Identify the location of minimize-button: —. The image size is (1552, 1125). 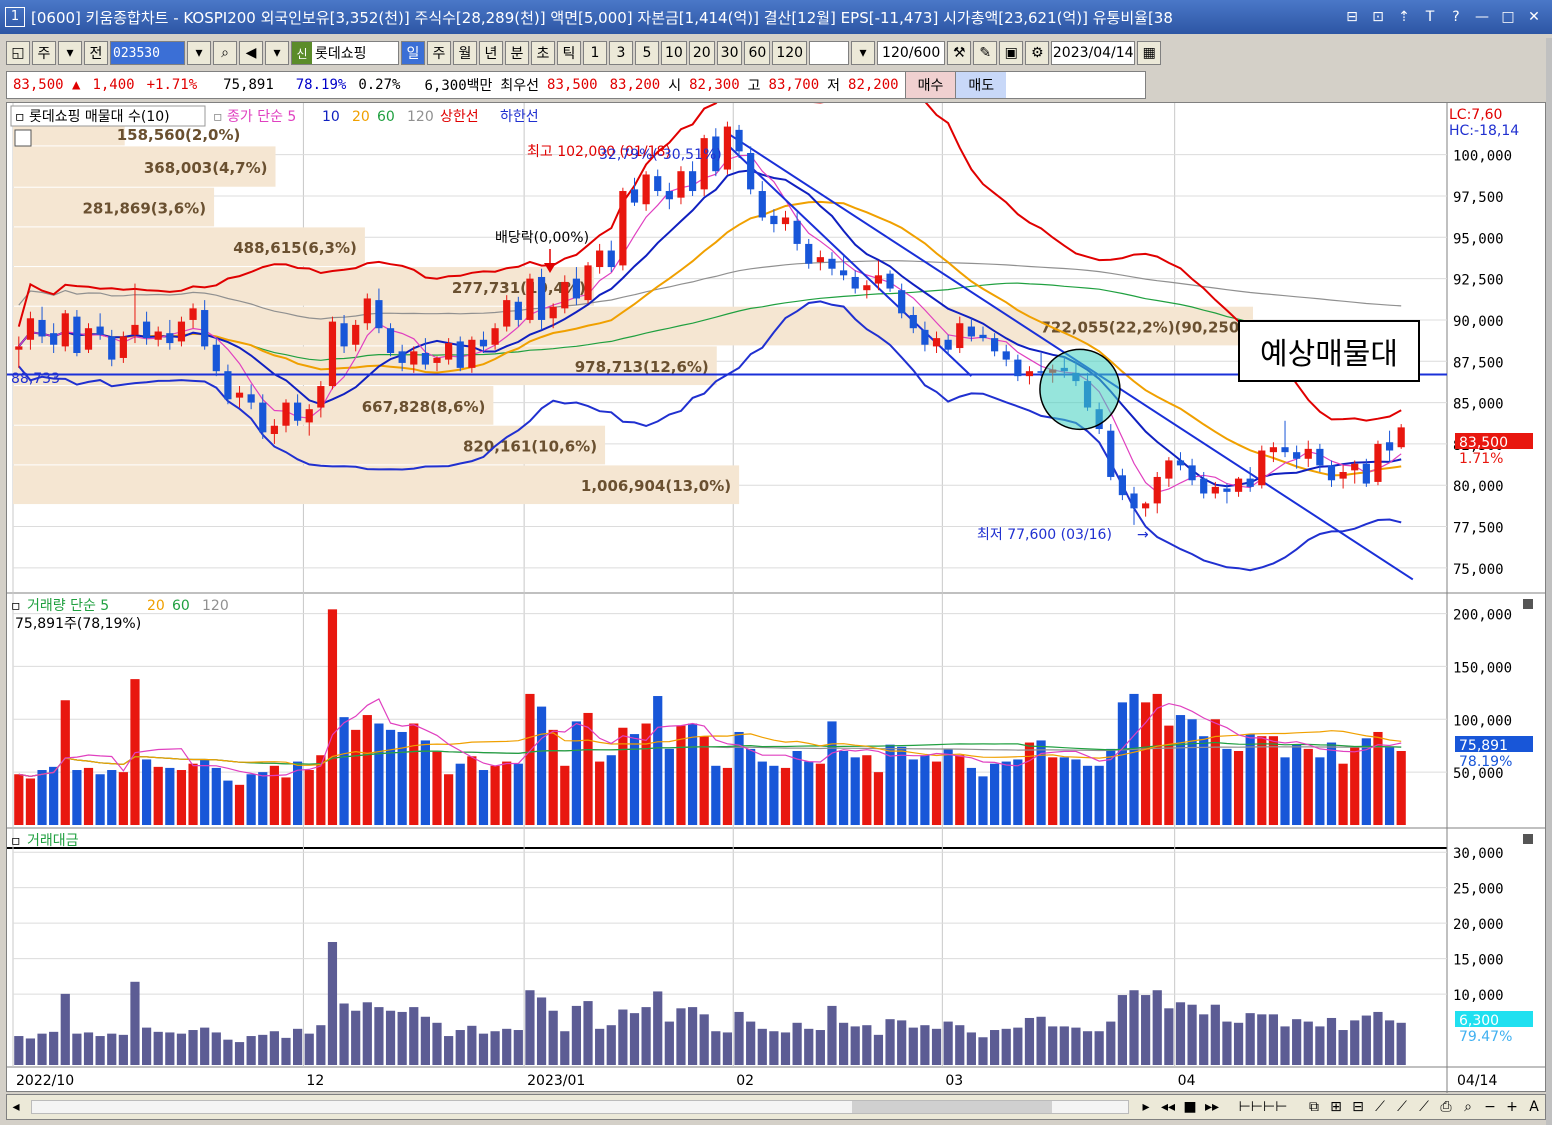
(1482, 17).